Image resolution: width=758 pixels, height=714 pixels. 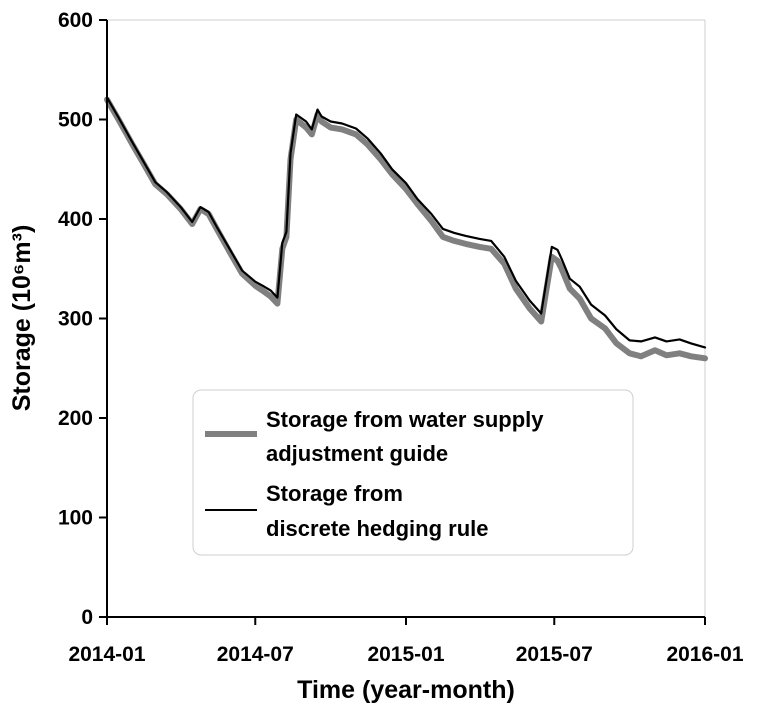 I want to click on y-tick-label: 600, so click(x=75, y=20).